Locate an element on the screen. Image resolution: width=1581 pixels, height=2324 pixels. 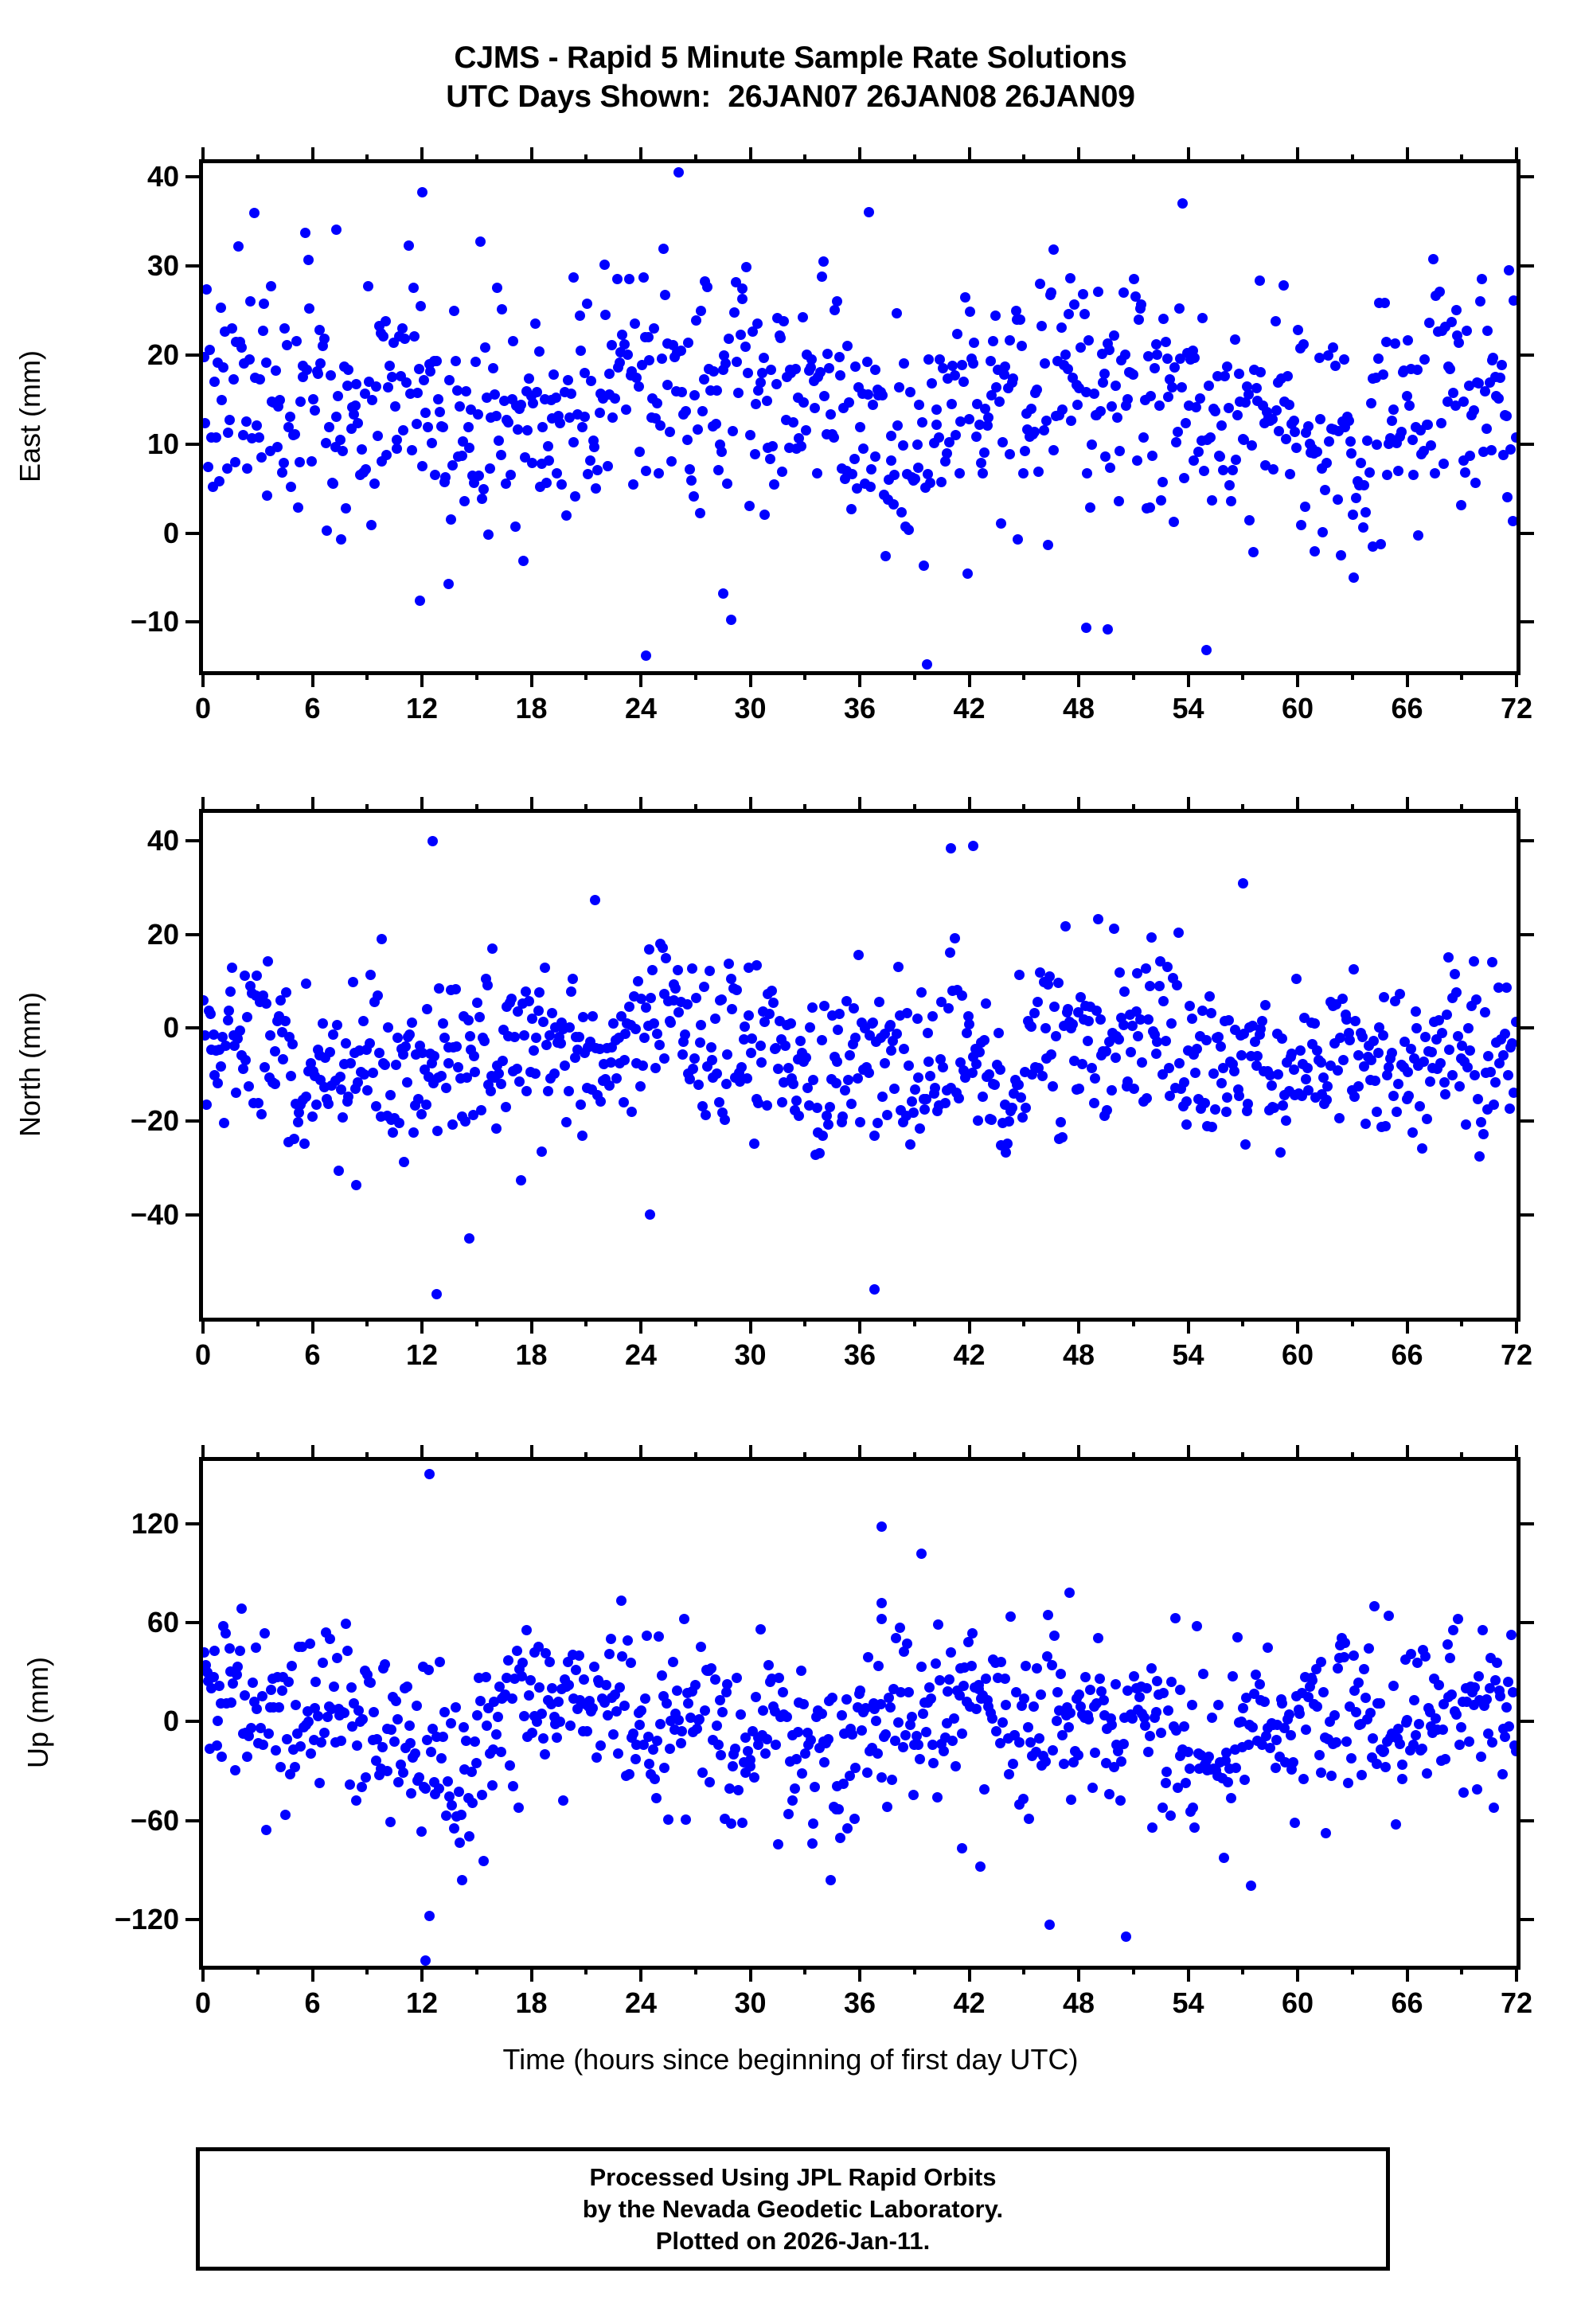
axis-title-up: Up (mm) is located at coordinates (37, 1713).